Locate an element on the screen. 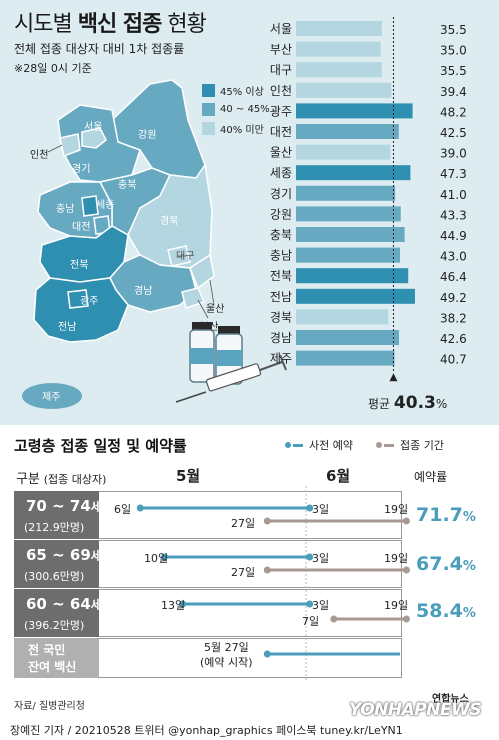 The height and width of the screenshot is (740, 499). region-seoul is located at coordinates (94, 138).